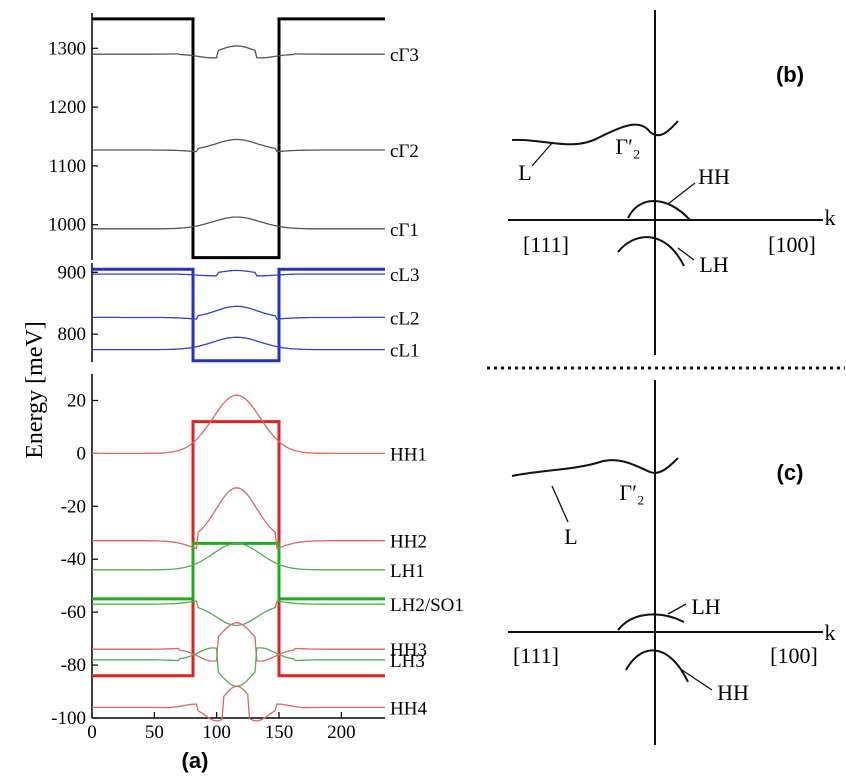 Image resolution: width=846 pixels, height=780 pixels. Describe the element at coordinates (405, 318) in the screenshot. I see `subband-label: cL2` at that location.